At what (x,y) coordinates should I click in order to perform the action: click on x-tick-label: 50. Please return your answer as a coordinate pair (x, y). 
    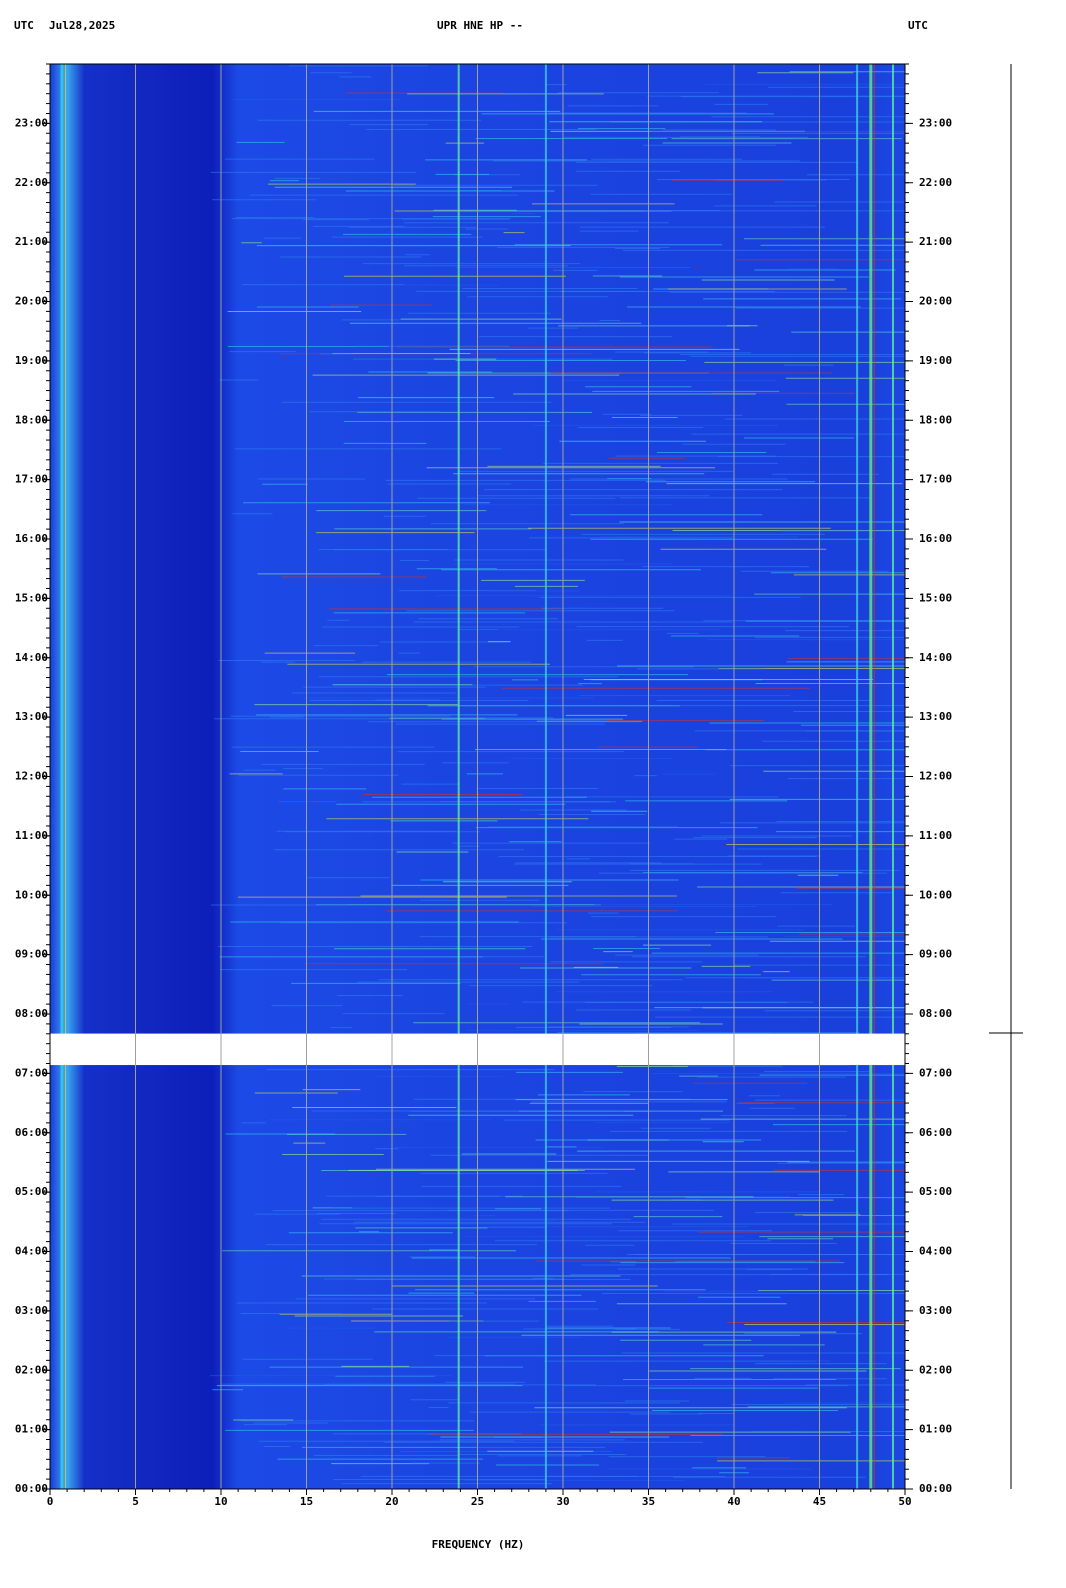
    Looking at the image, I should click on (904, 1501).